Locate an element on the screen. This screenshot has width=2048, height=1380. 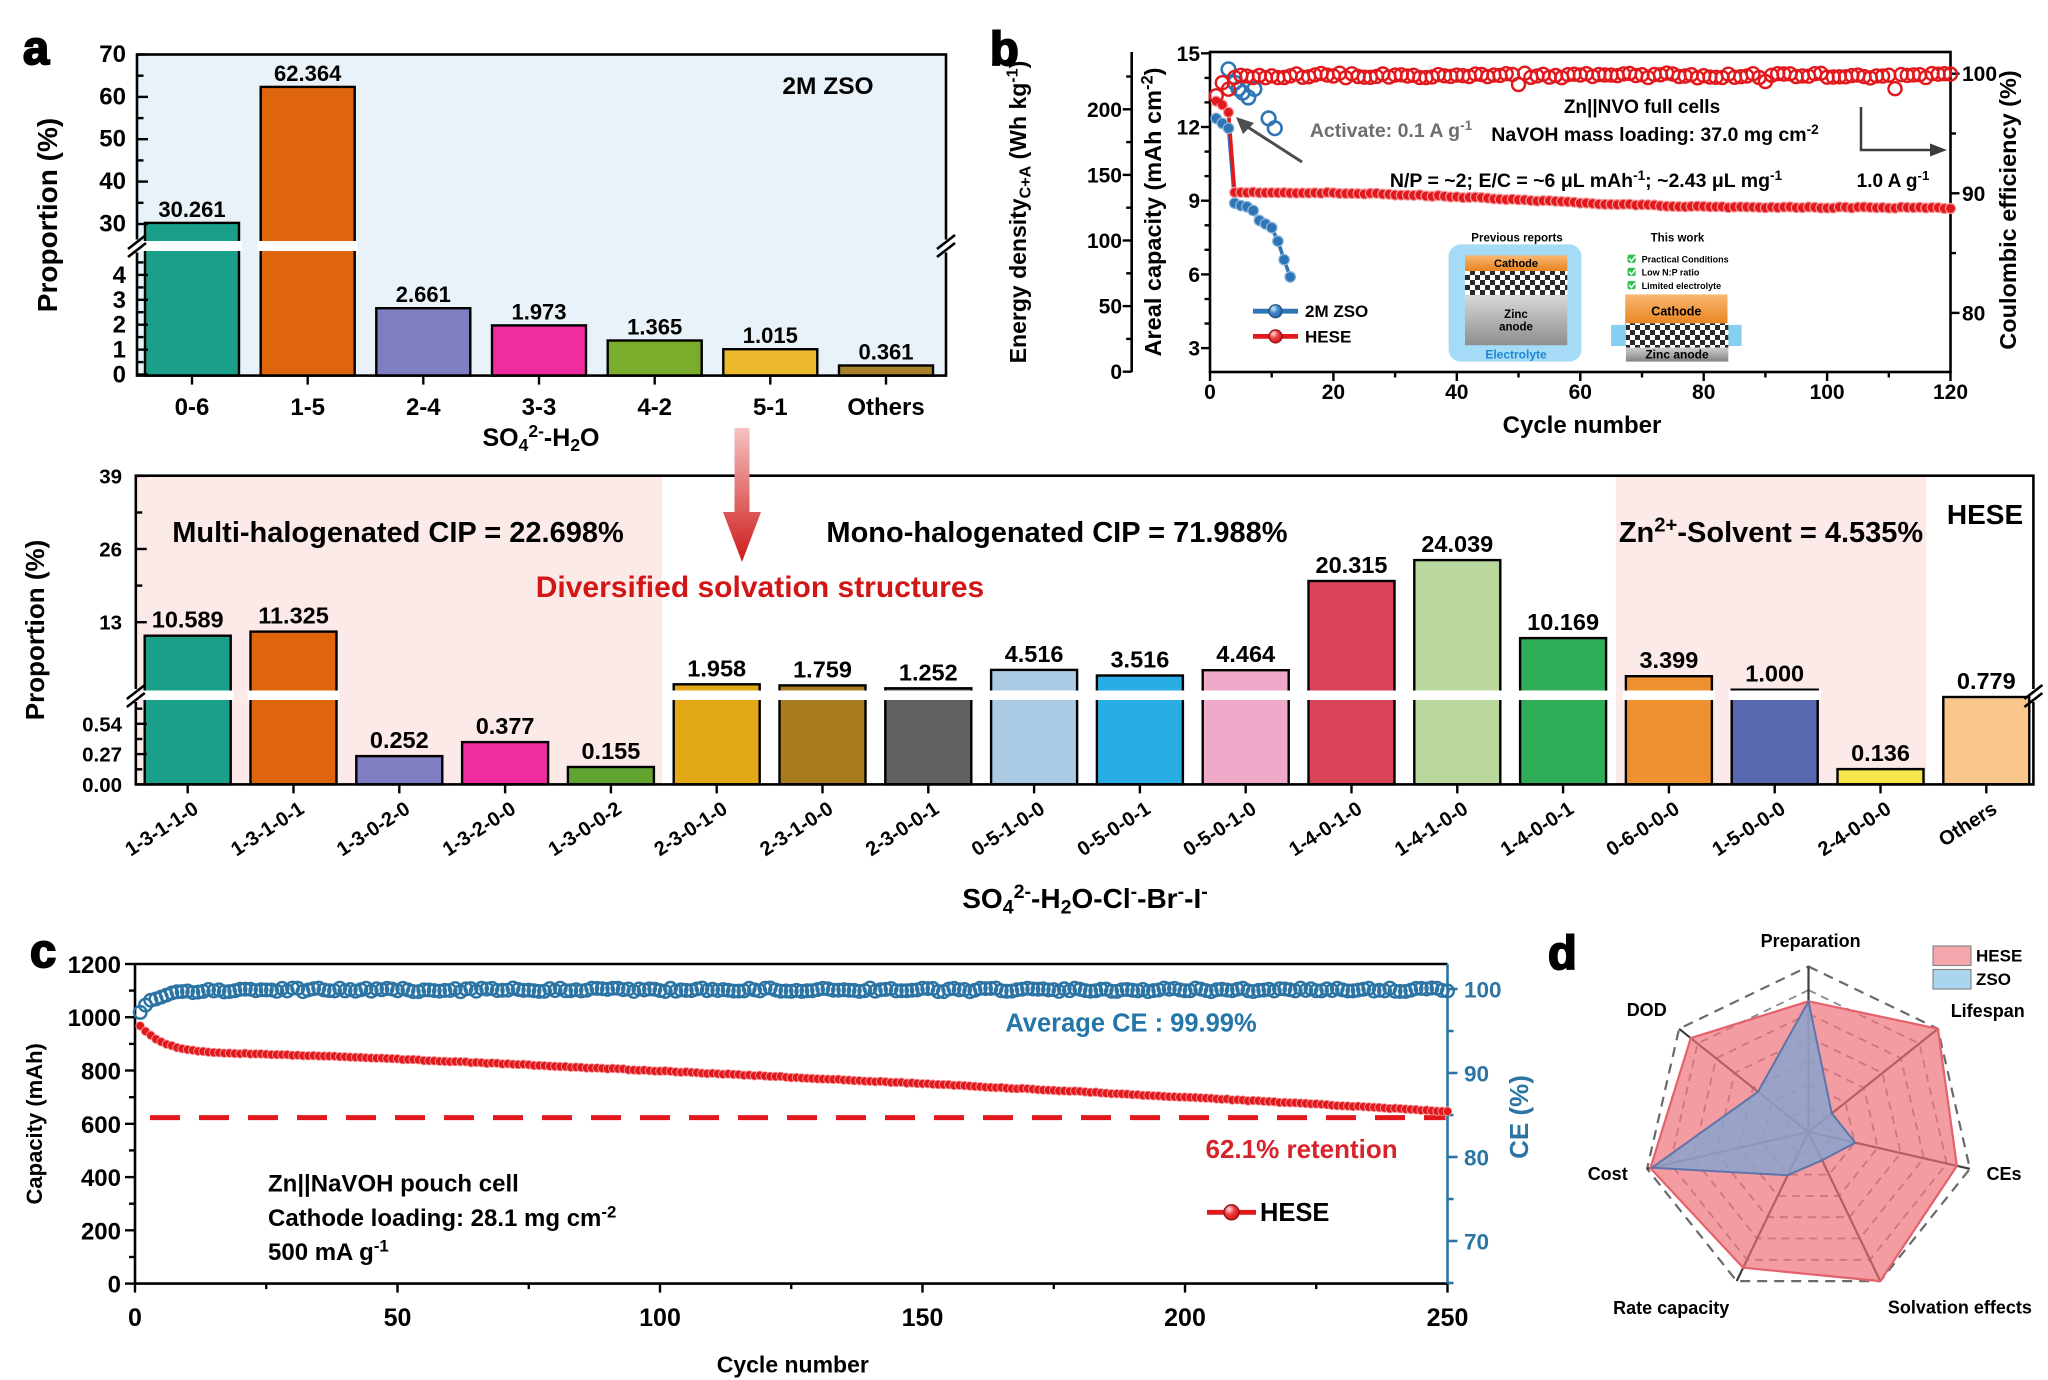
svg-text: Zinc is located at coordinates (1516, 315).